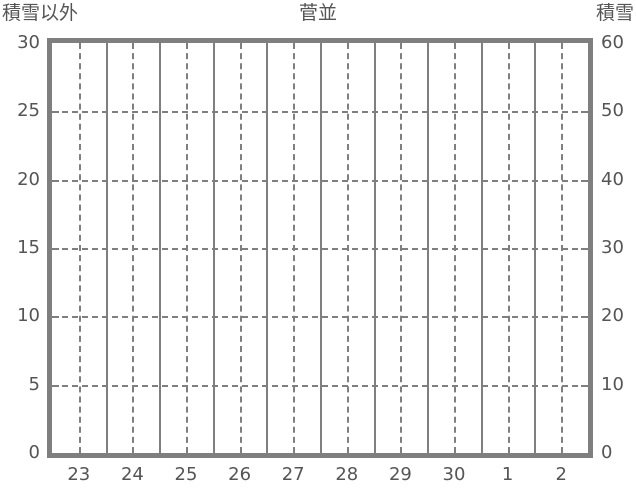 Image resolution: width=636 pixels, height=501 pixels. I want to click on x-axis-tick-label: 25, so click(186, 474).